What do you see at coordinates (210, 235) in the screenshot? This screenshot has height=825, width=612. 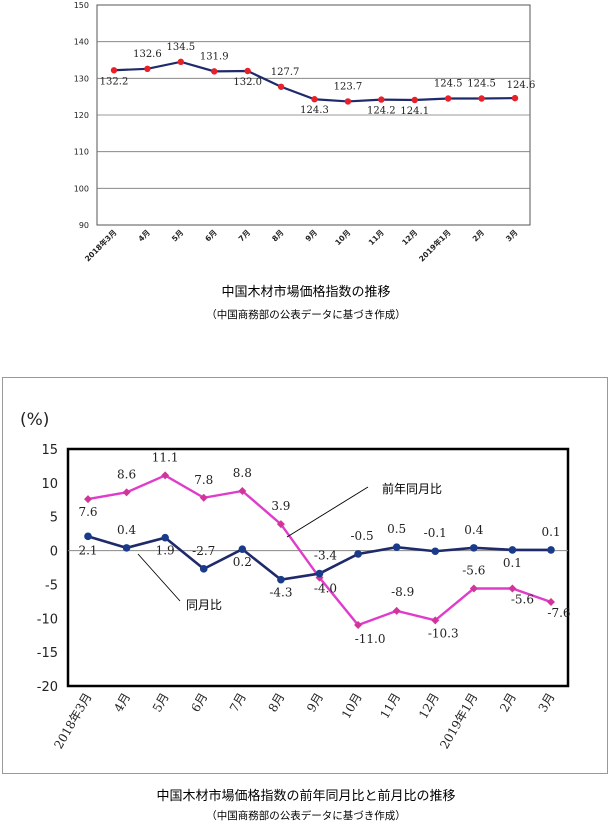 I see `x-tick-label: 6月` at bounding box center [210, 235].